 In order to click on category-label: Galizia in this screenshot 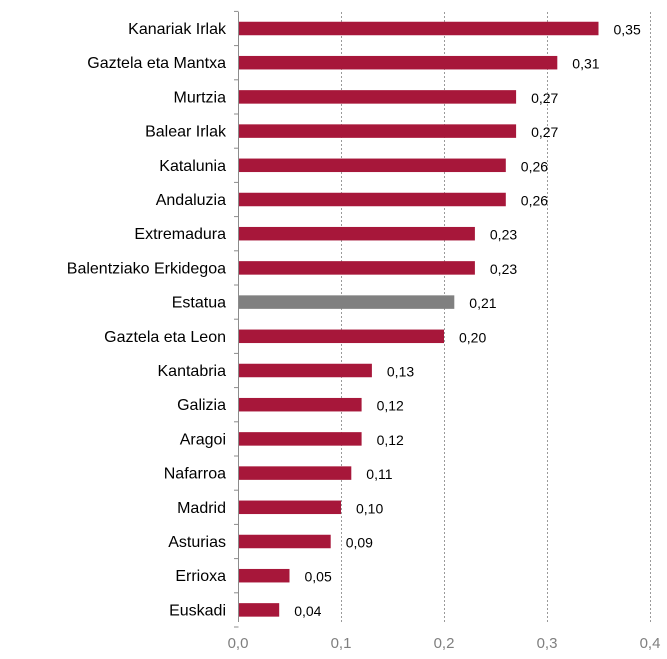, I will do `click(201, 405)`.